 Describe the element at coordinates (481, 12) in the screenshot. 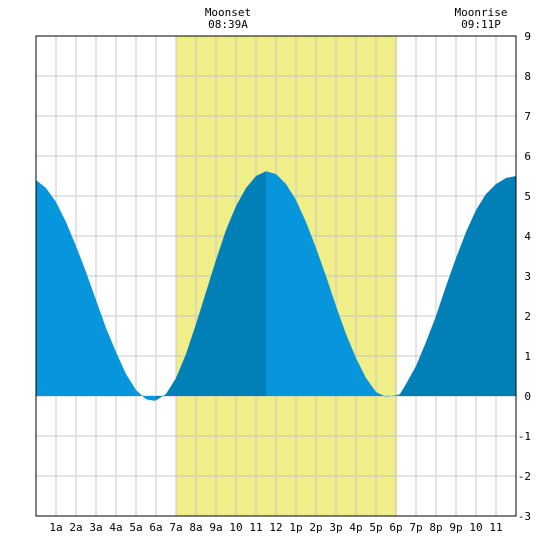

I see `moonrise-label: Moonrise` at that location.